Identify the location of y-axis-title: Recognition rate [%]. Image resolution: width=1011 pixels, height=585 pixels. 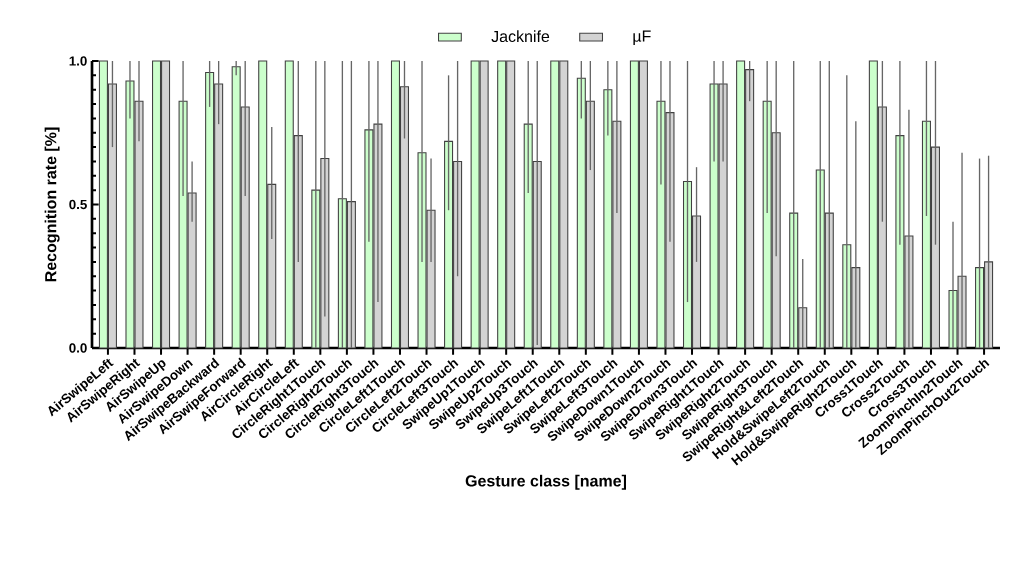
(52, 204).